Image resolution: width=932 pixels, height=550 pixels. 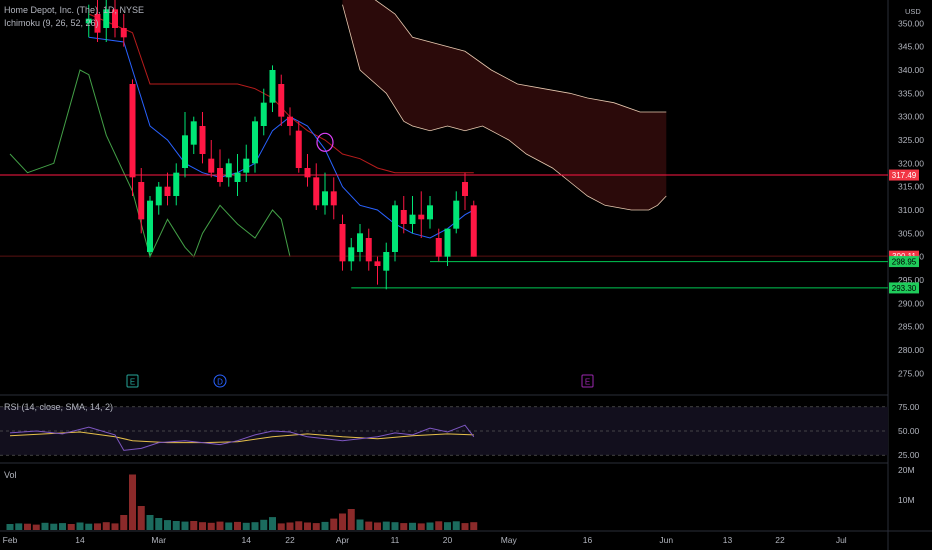 What do you see at coordinates (290, 540) in the screenshot?
I see `time-tick-label: 22` at bounding box center [290, 540].